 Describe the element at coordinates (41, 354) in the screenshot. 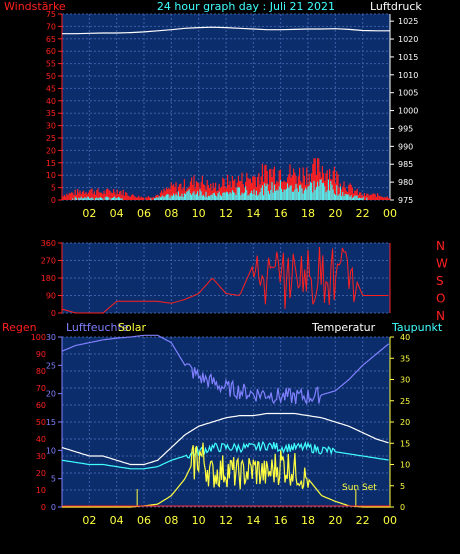

I see `regen-tick-label: 90` at that location.